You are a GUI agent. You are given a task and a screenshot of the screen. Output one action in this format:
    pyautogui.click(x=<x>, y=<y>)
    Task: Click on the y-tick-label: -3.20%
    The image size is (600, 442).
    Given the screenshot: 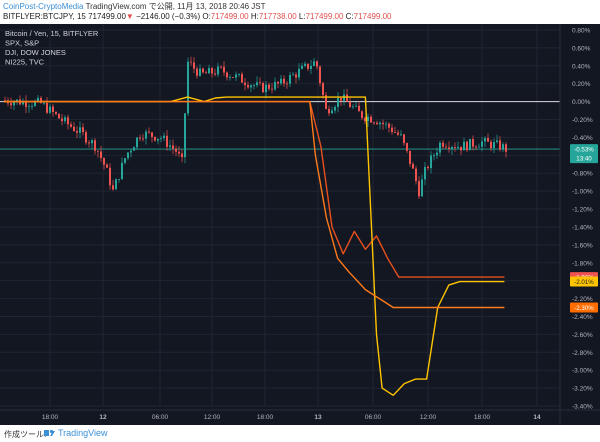 What is the action you would take?
    pyautogui.click(x=582, y=389)
    